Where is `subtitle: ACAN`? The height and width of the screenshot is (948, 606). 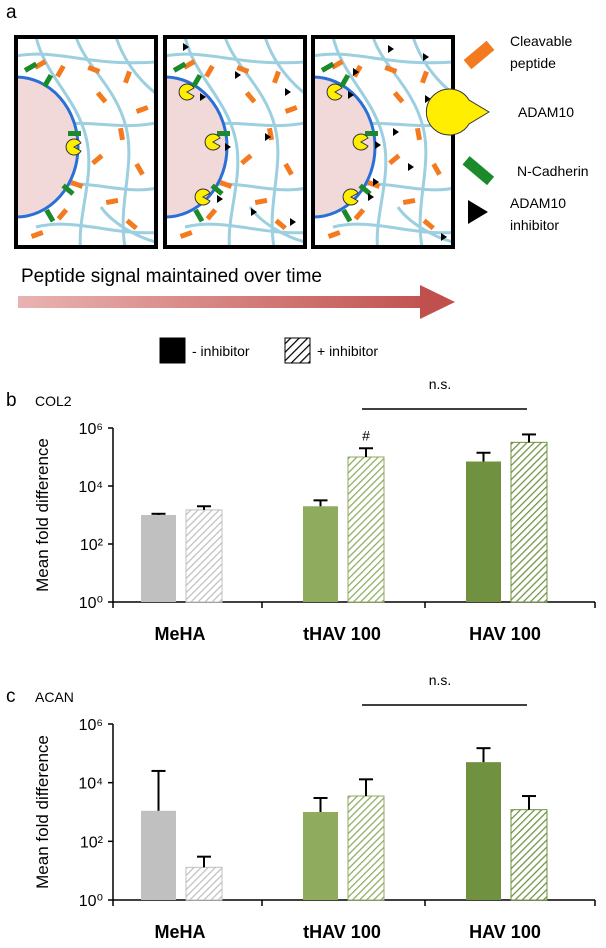
subtitle: ACAN is located at coordinates (54, 697).